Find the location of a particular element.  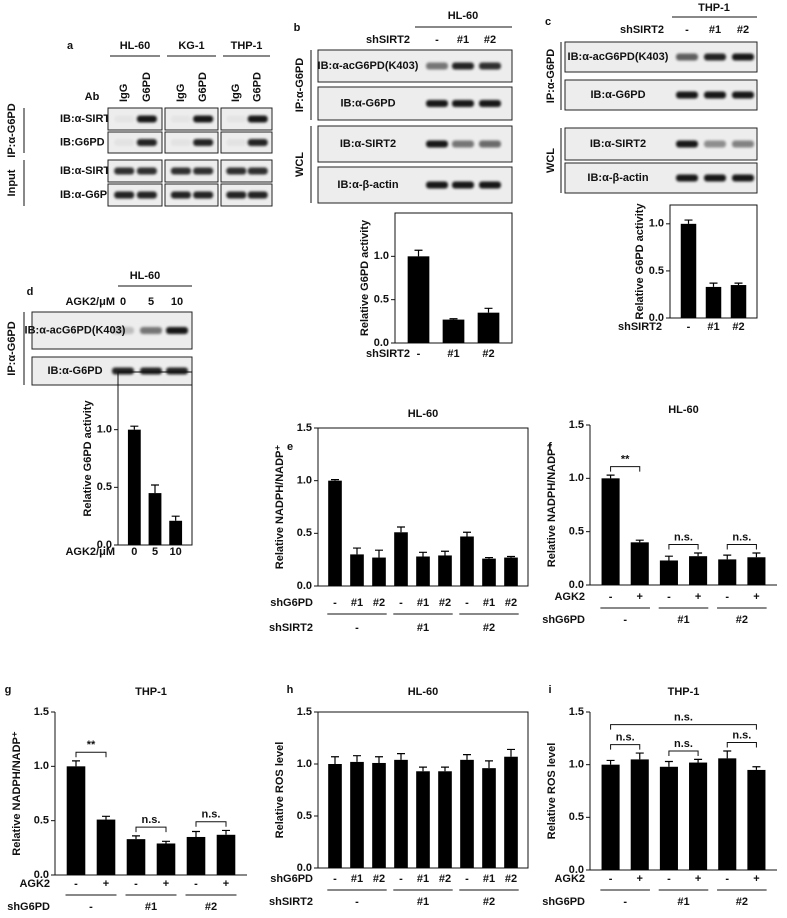

x-row-name: AGK2/μM is located at coordinates (90, 552).